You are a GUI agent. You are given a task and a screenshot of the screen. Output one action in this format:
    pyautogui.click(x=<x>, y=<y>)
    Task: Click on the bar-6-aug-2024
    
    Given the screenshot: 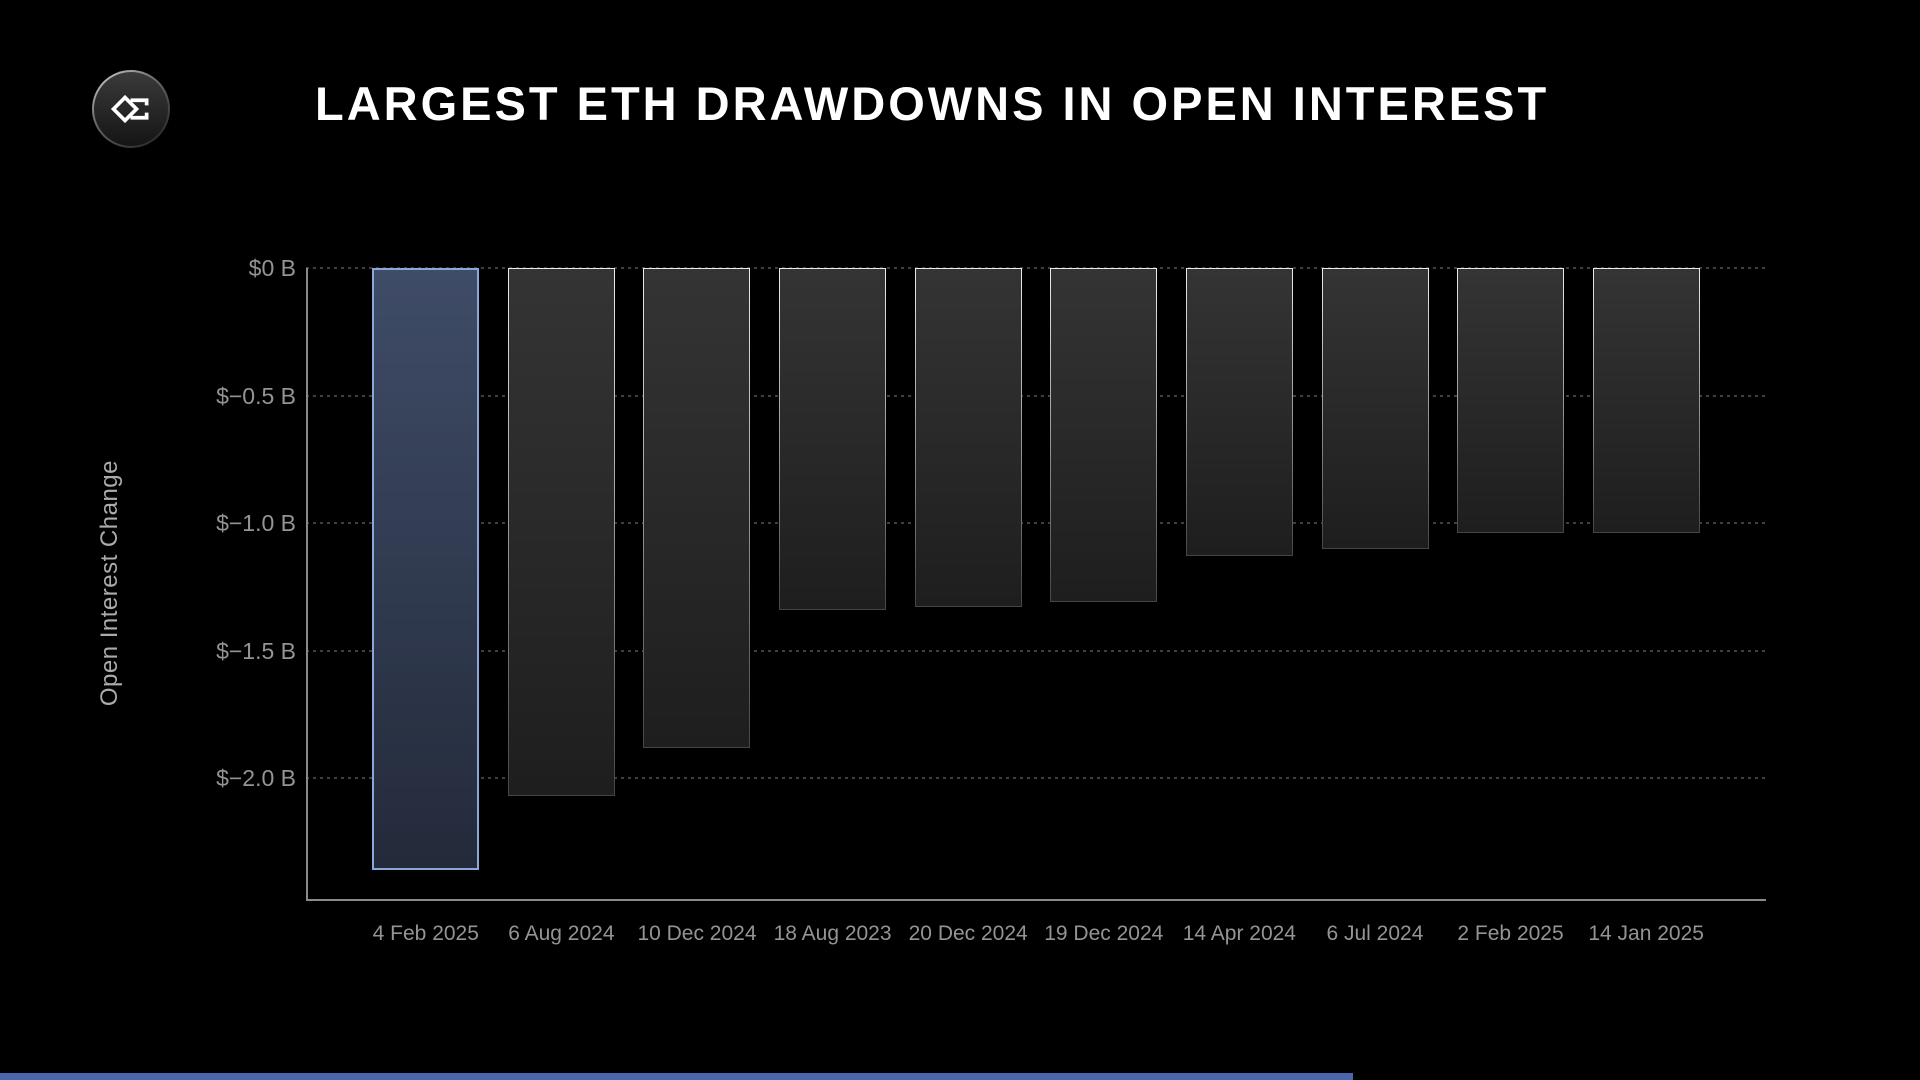 What is the action you would take?
    pyautogui.click(x=561, y=532)
    